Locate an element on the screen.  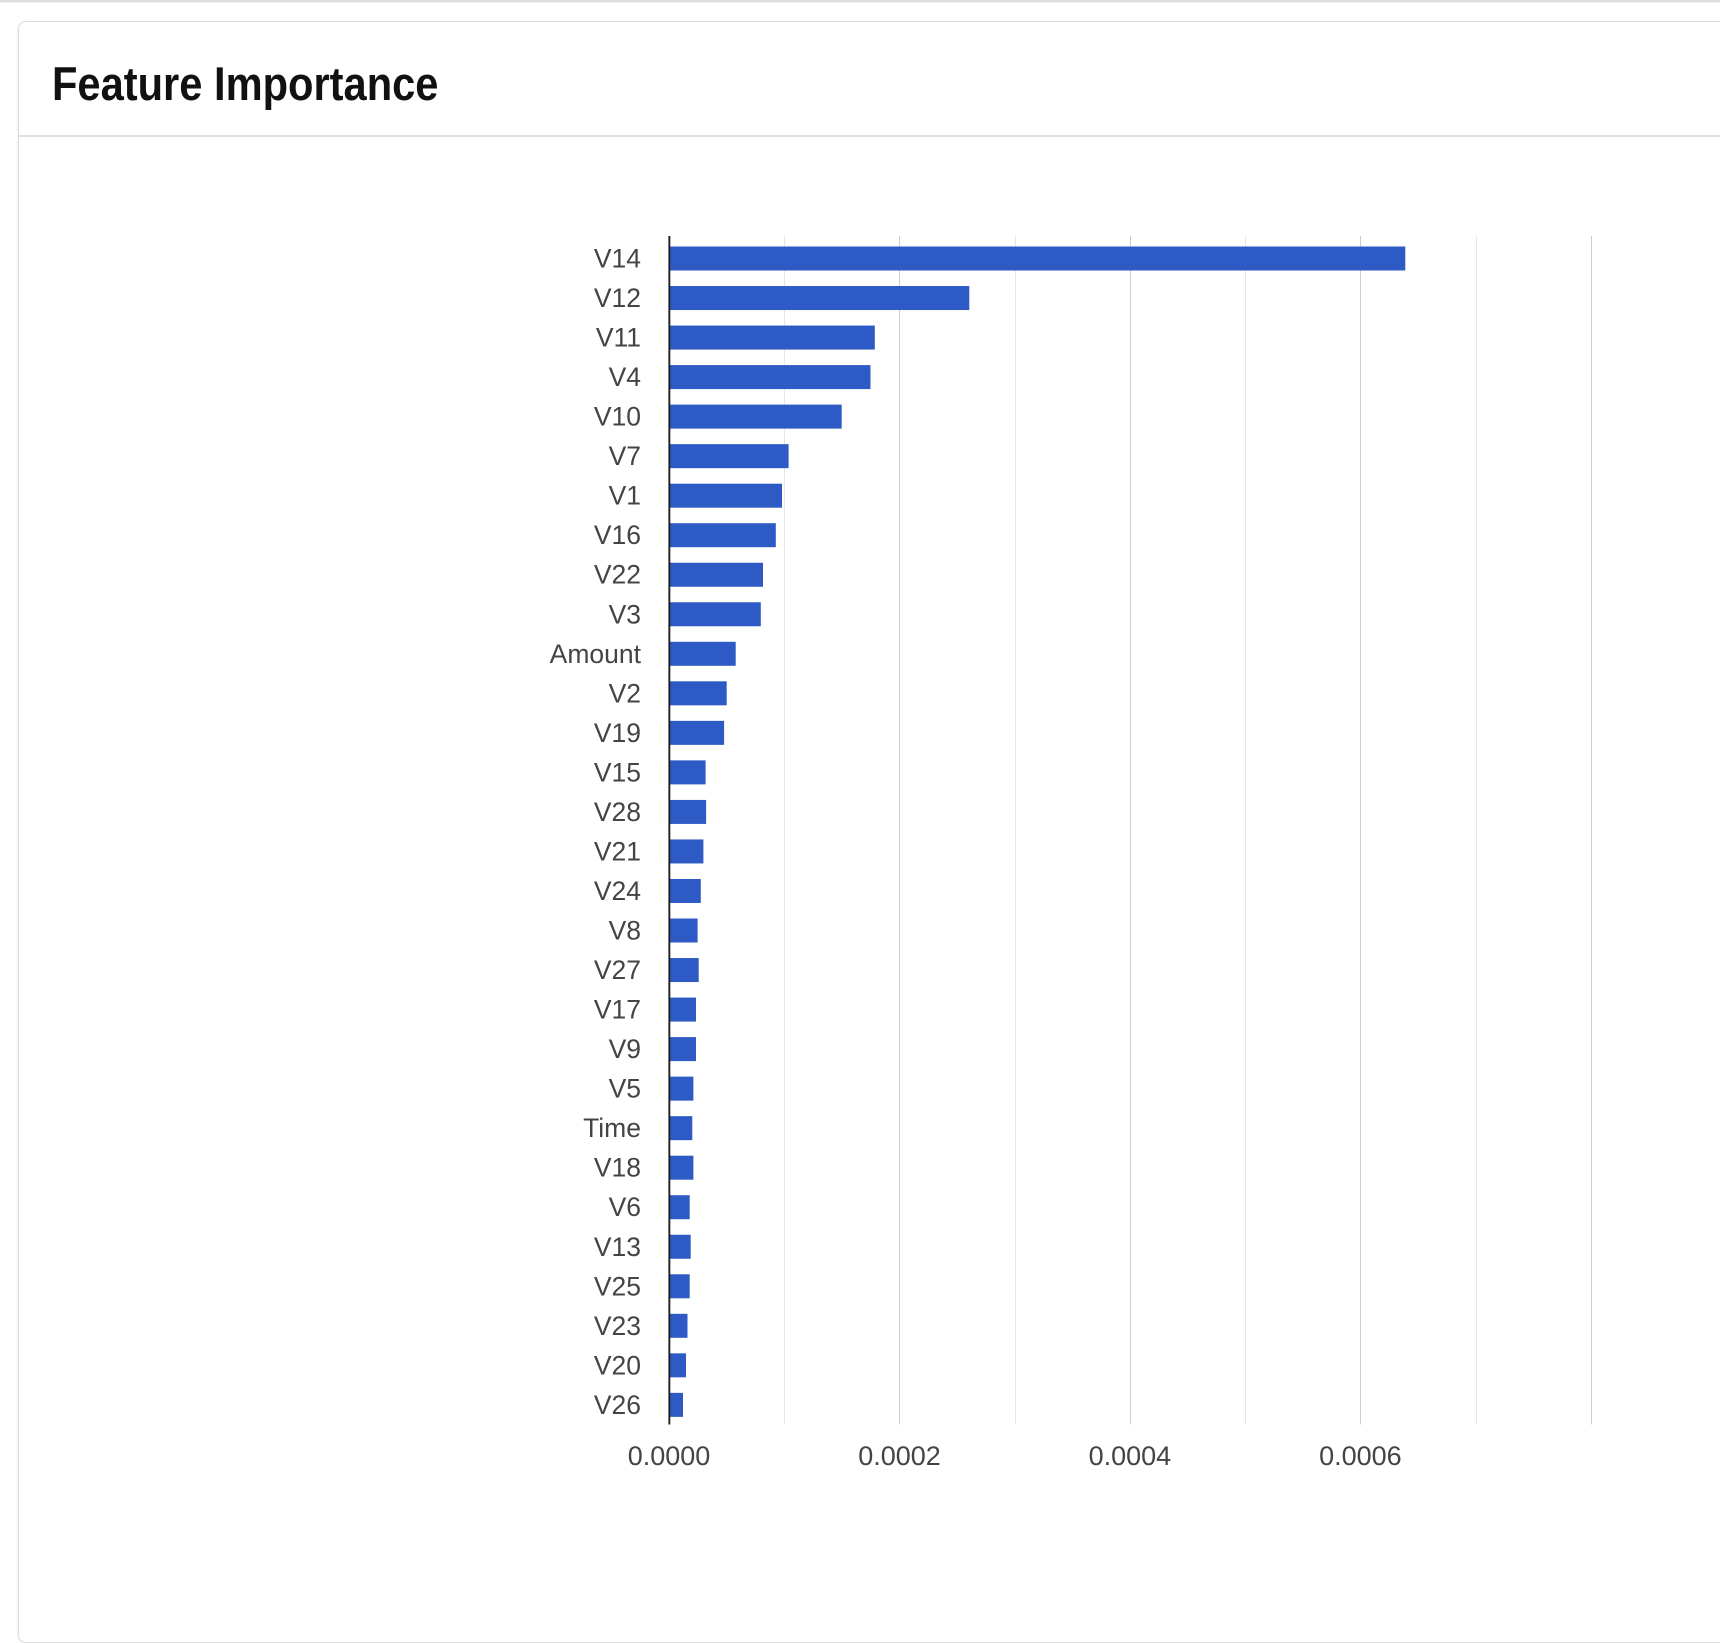
svg-text: V8 is located at coordinates (625, 931).